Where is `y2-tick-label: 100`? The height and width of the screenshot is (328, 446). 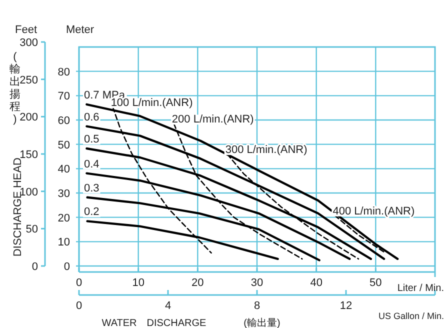
y2-tick-label: 100 is located at coordinates (29, 192).